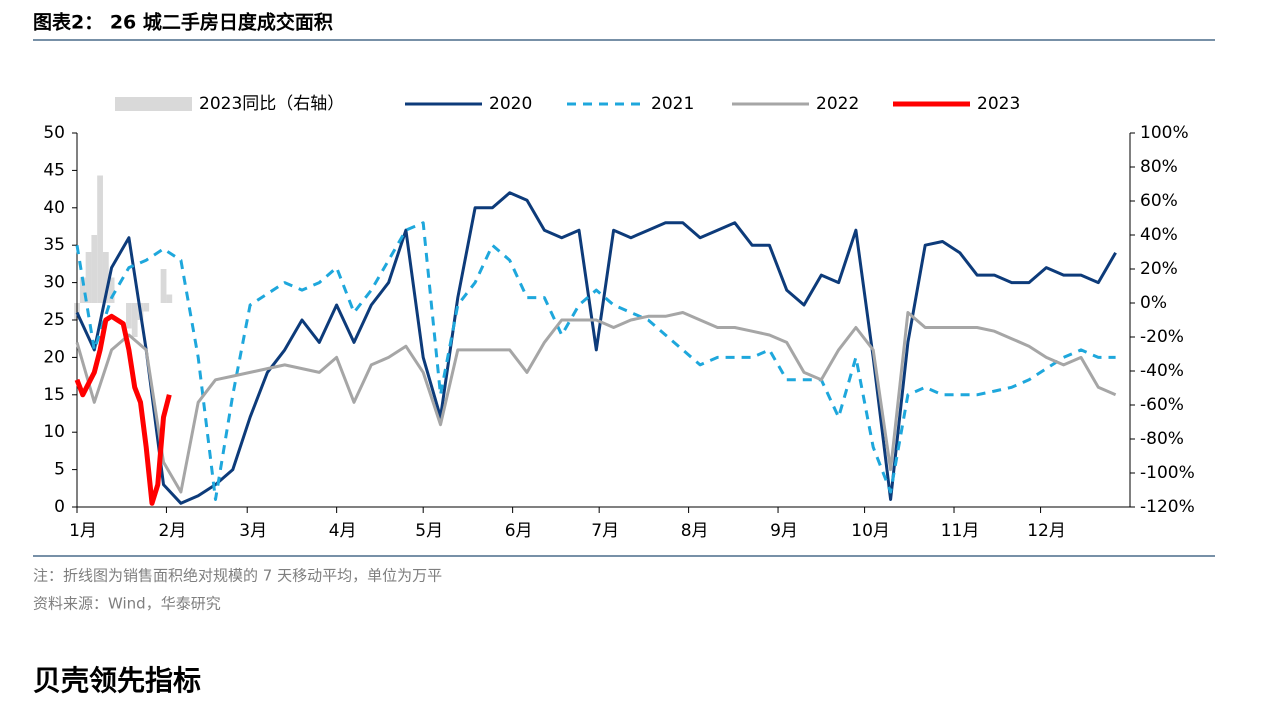 This screenshot has height=708, width=1281. Describe the element at coordinates (784, 531) in the screenshot. I see `x-tick-label: 9月` at that location.